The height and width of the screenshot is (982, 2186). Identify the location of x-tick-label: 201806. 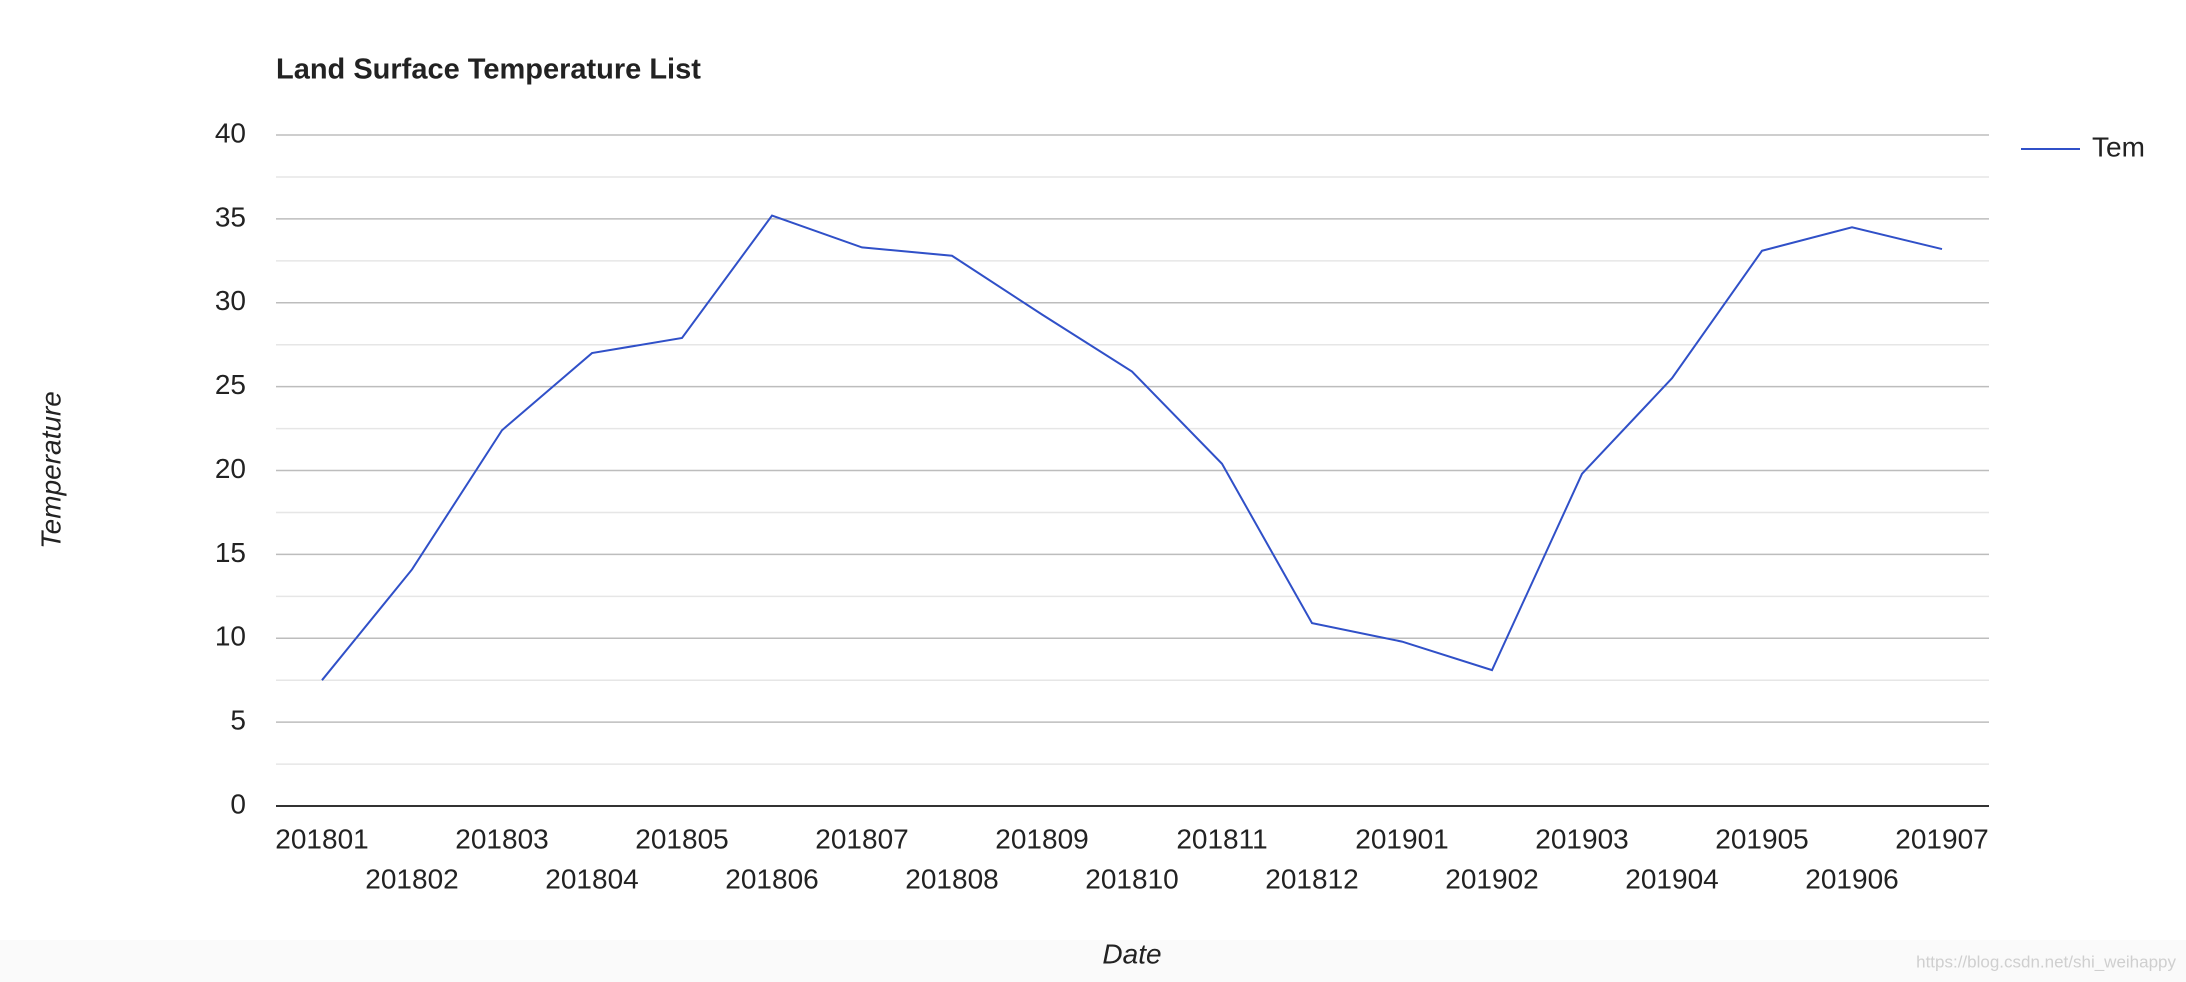
(771, 878).